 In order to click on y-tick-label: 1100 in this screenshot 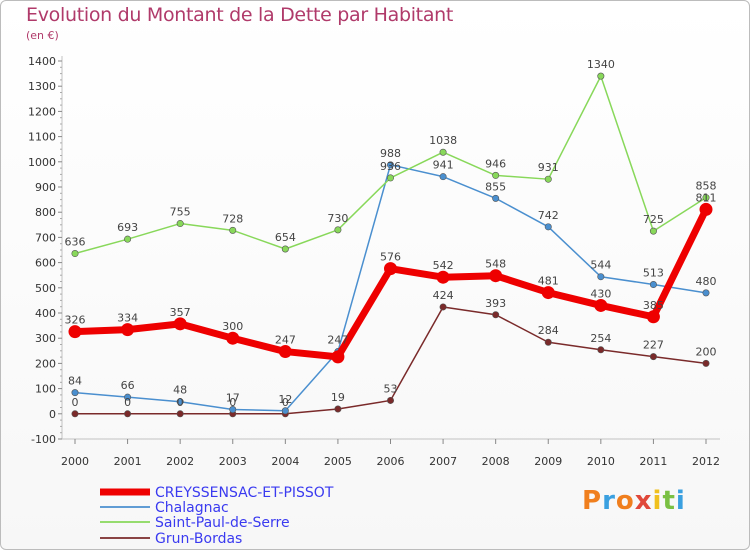, I will do `click(42, 137)`.